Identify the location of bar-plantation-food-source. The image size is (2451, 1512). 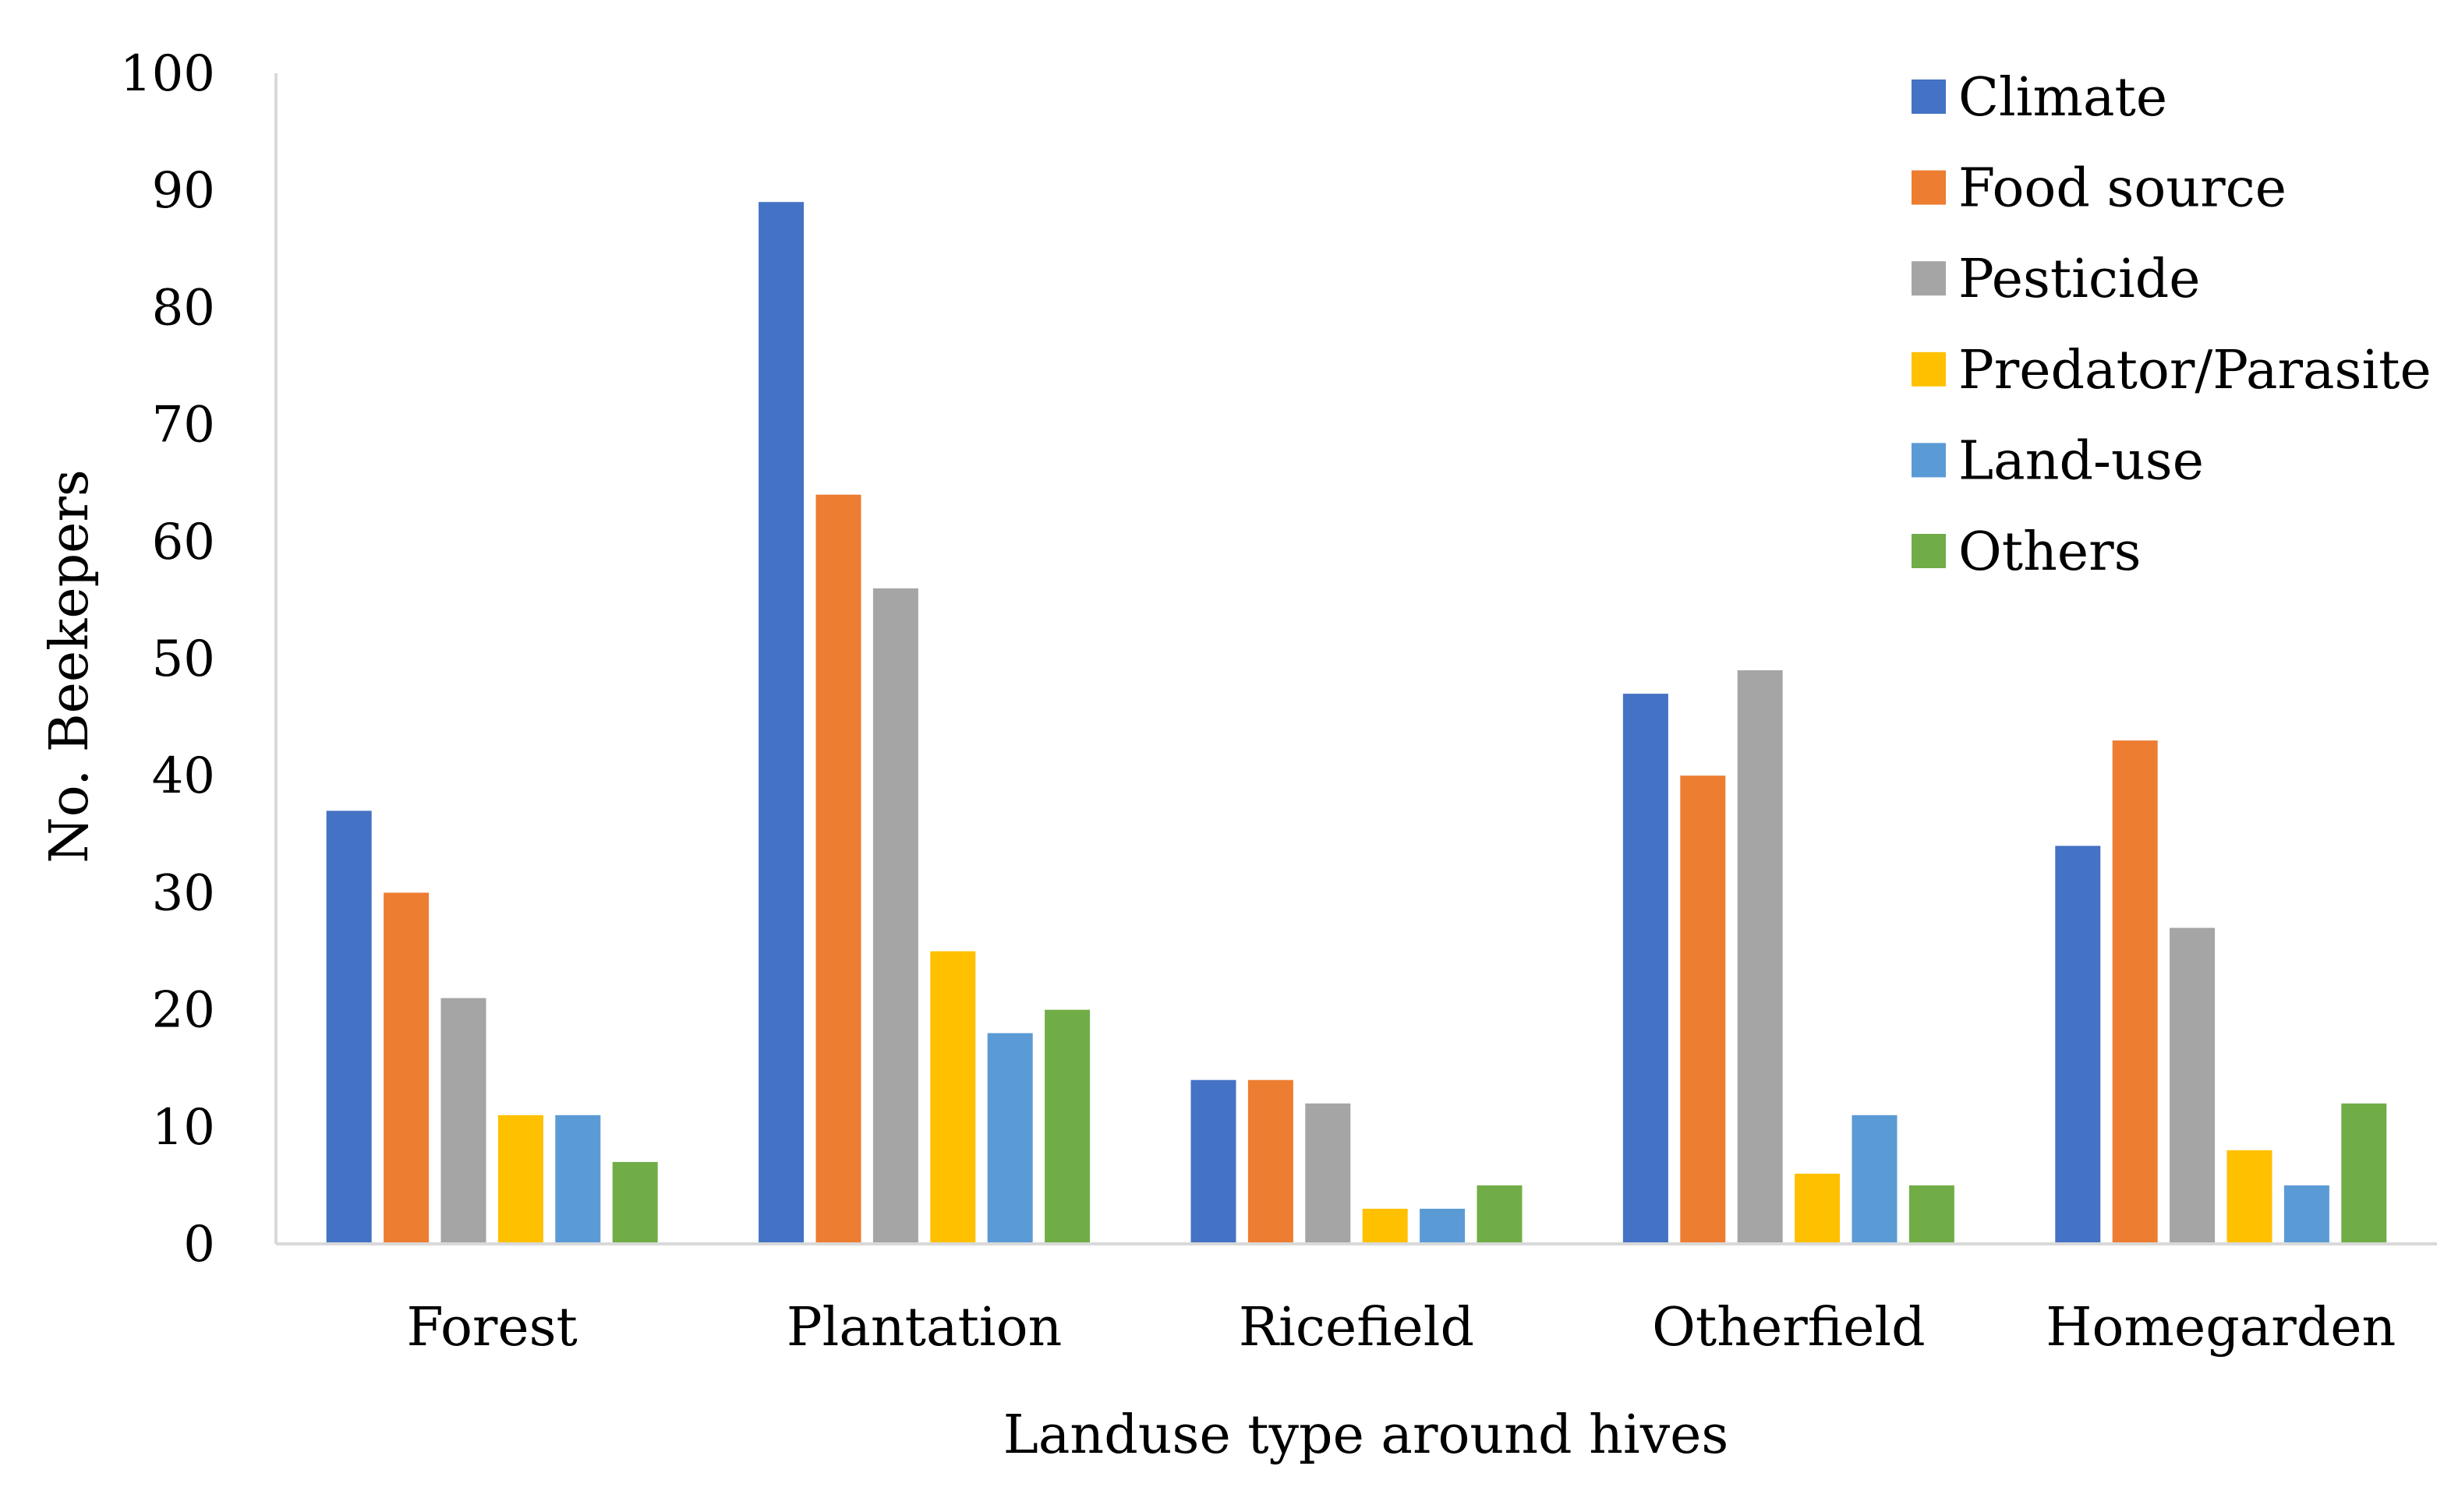
(838, 869).